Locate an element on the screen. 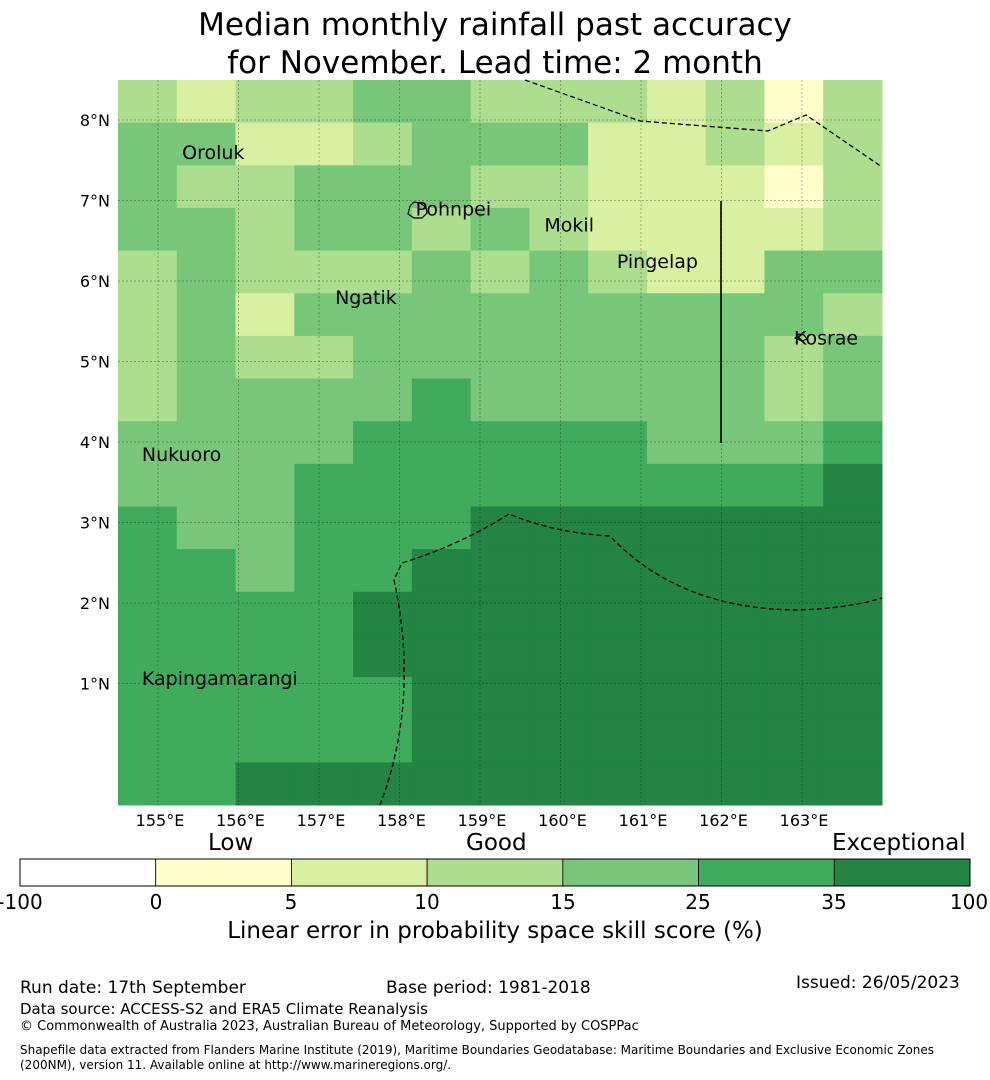 The height and width of the screenshot is (1080, 990). colorbar-category-low: Low is located at coordinates (231, 843).